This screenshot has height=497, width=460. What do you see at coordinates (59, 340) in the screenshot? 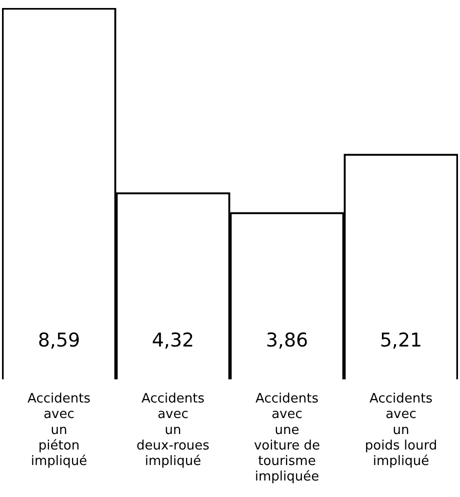
I see `data-label: 8,59` at bounding box center [59, 340].